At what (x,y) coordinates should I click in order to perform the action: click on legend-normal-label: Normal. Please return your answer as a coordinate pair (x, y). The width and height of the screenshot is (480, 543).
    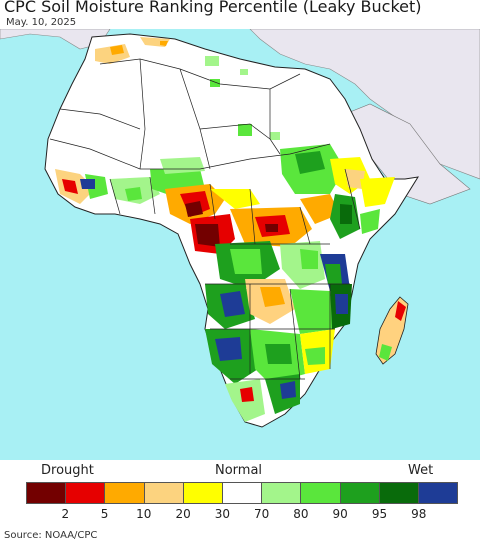
    Looking at the image, I should click on (239, 470).